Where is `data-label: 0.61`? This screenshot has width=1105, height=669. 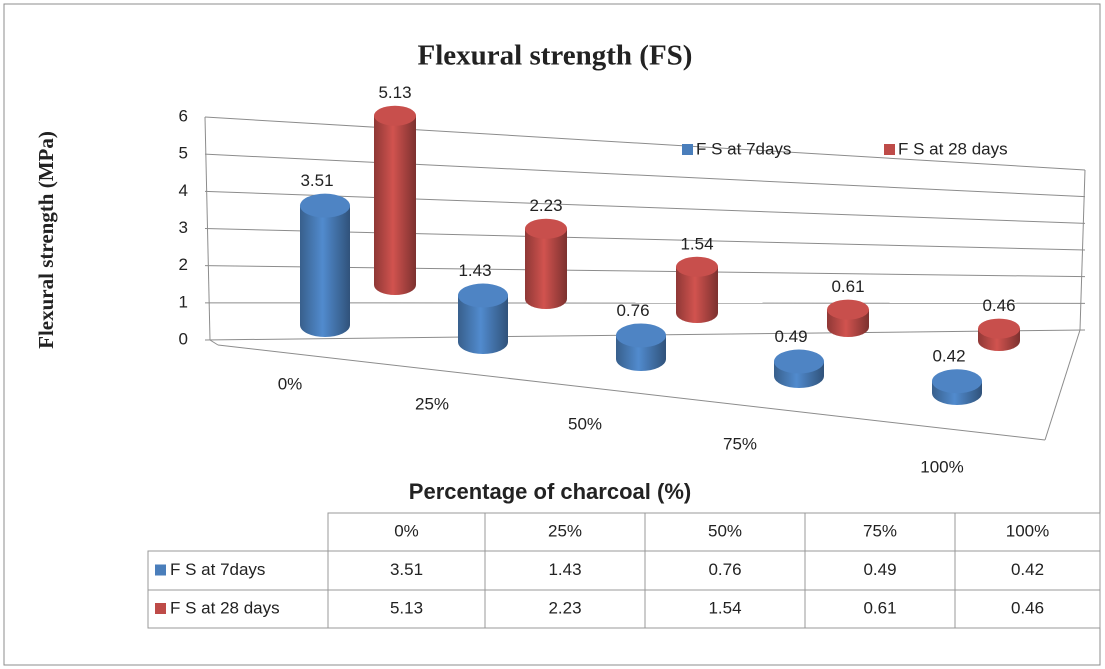
data-label: 0.61 is located at coordinates (847, 286).